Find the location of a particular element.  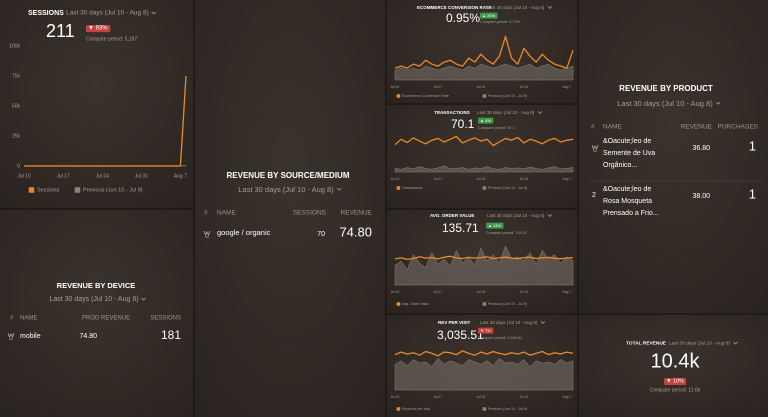

widget-title: AVG. ORDER VALUE is located at coordinates (452, 215).